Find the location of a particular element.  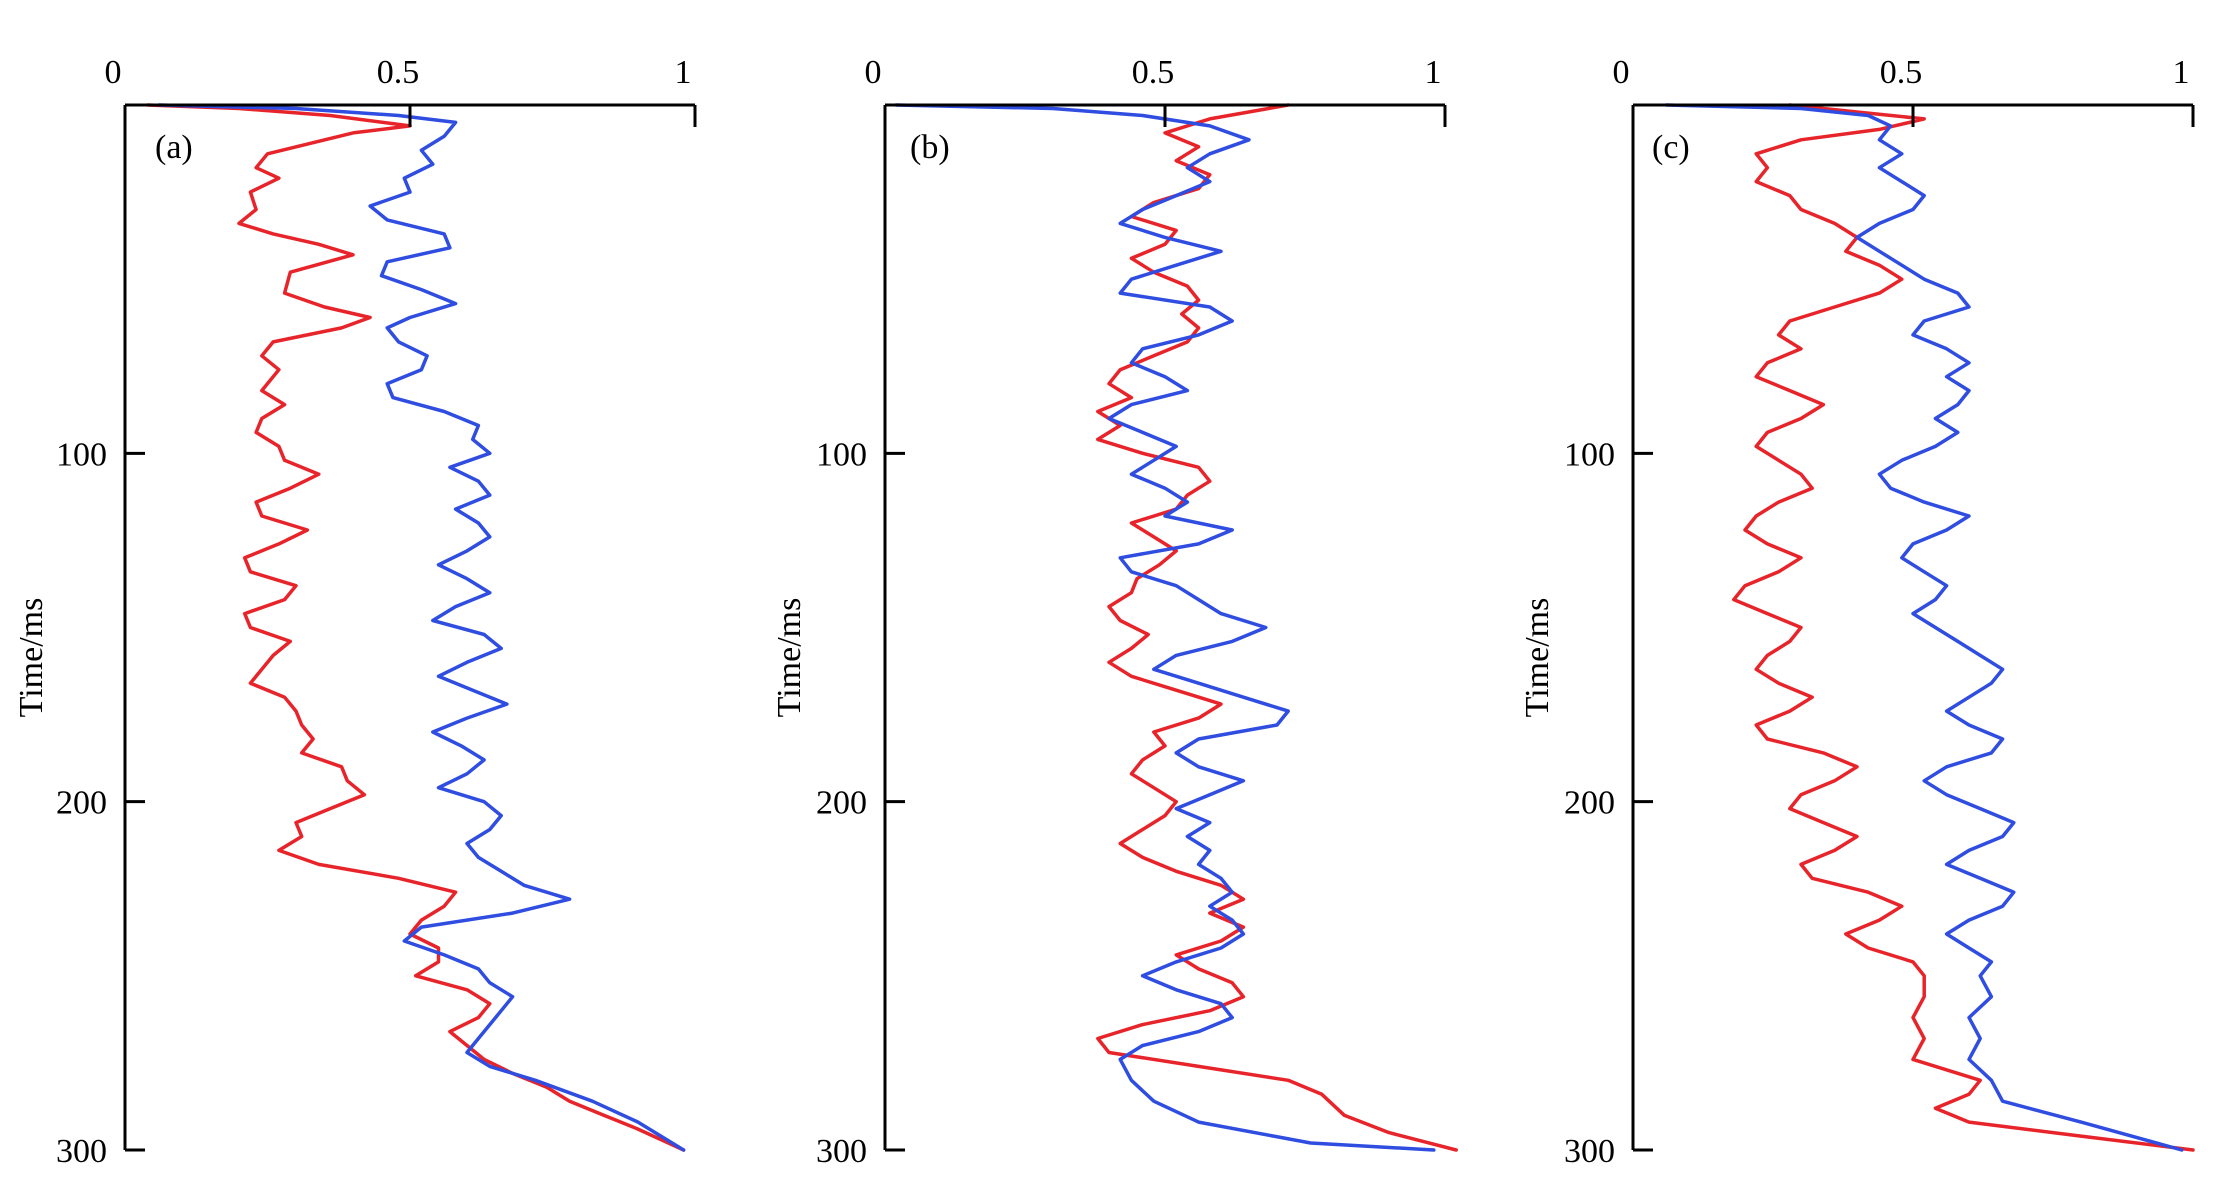

panel-label: (a) is located at coordinates (174, 147).